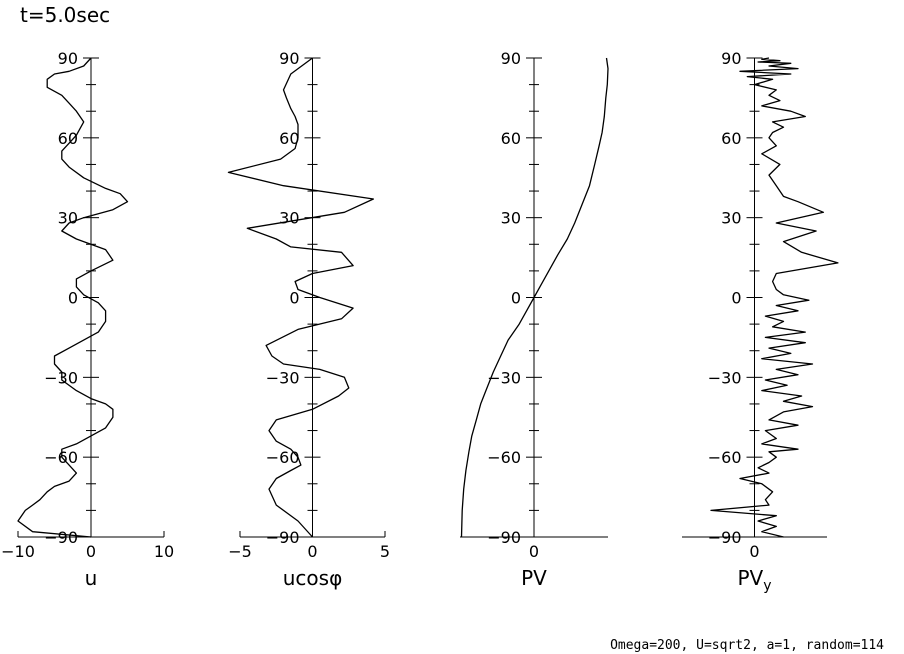  I want to click on x-tick-label: −5, so click(240, 551).